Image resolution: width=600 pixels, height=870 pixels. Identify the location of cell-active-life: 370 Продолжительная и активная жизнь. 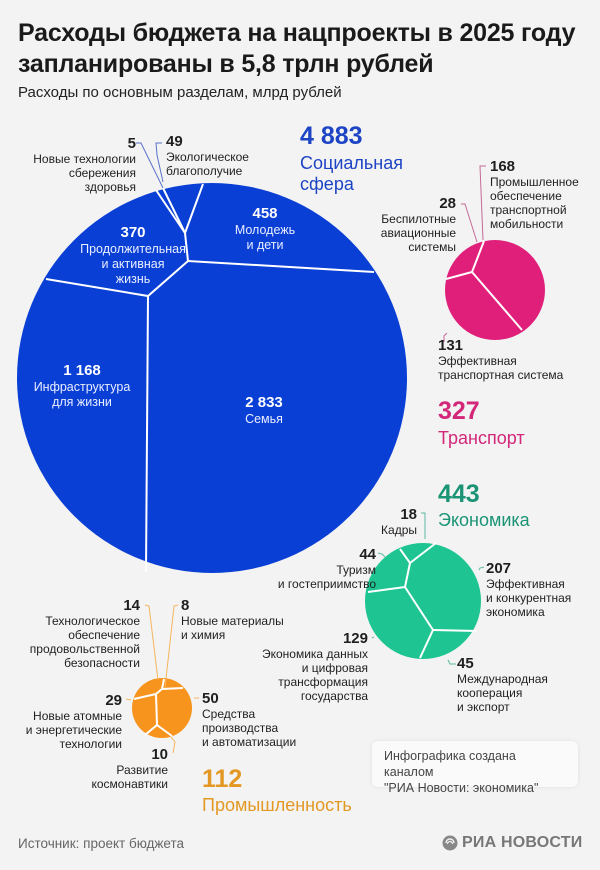
(133, 255).